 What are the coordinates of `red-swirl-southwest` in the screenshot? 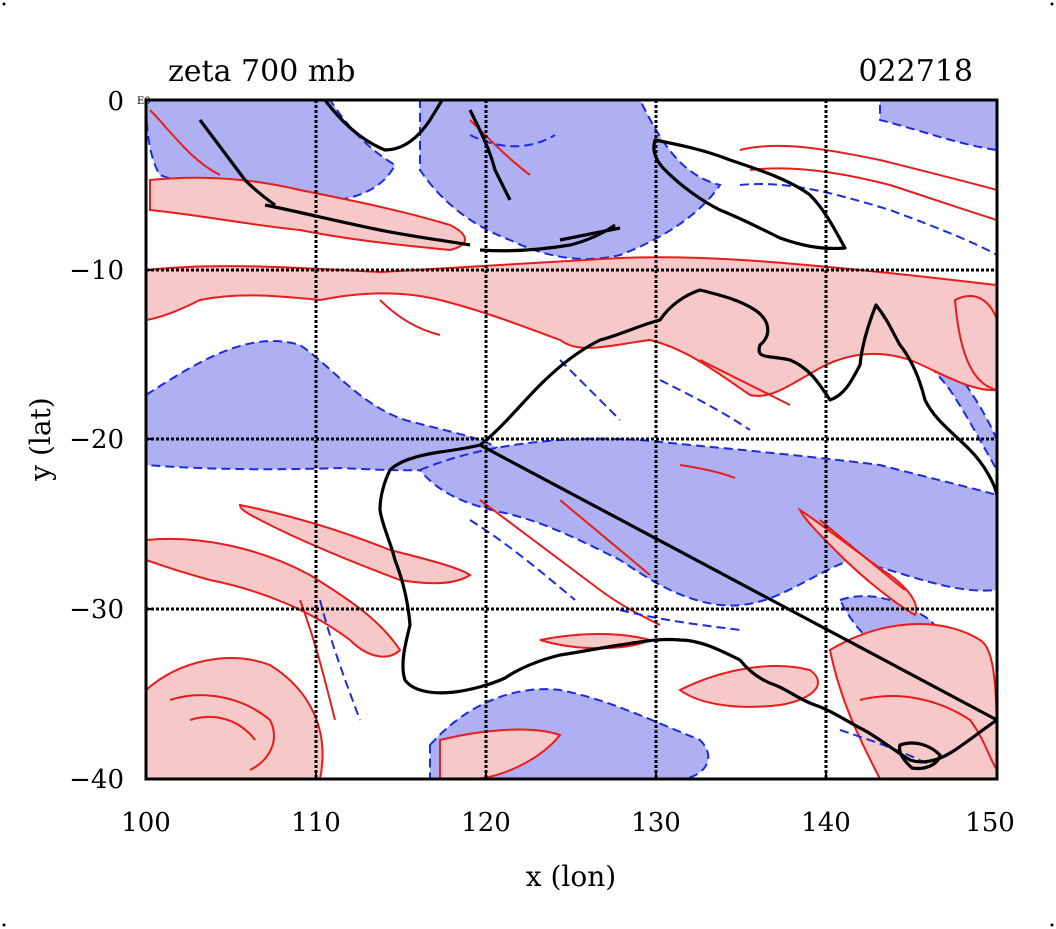 It's located at (235, 718).